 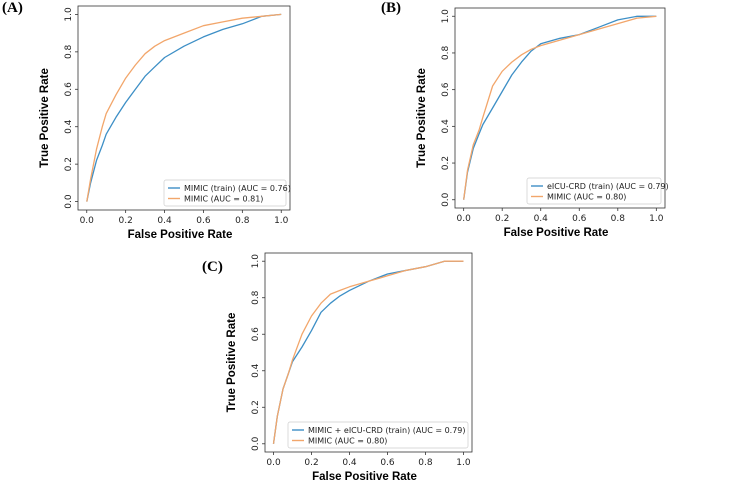 What do you see at coordinates (237, 188) in the screenshot?
I see `legend-entry: MIMIC (train) (AUC = 0.76)` at bounding box center [237, 188].